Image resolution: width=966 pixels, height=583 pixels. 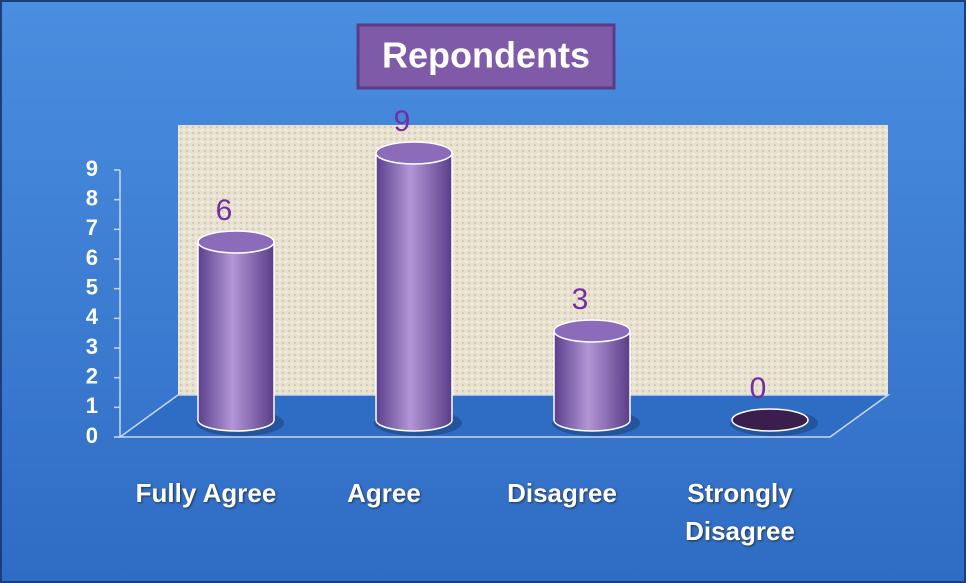 I want to click on y-tick-label: 6, so click(x=92, y=257).